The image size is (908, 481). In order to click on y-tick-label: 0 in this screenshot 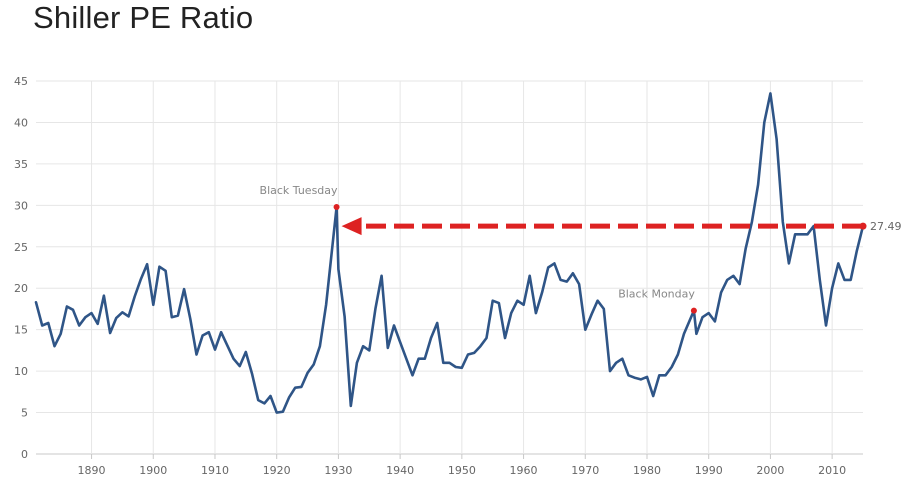, I will do `click(24, 454)`.